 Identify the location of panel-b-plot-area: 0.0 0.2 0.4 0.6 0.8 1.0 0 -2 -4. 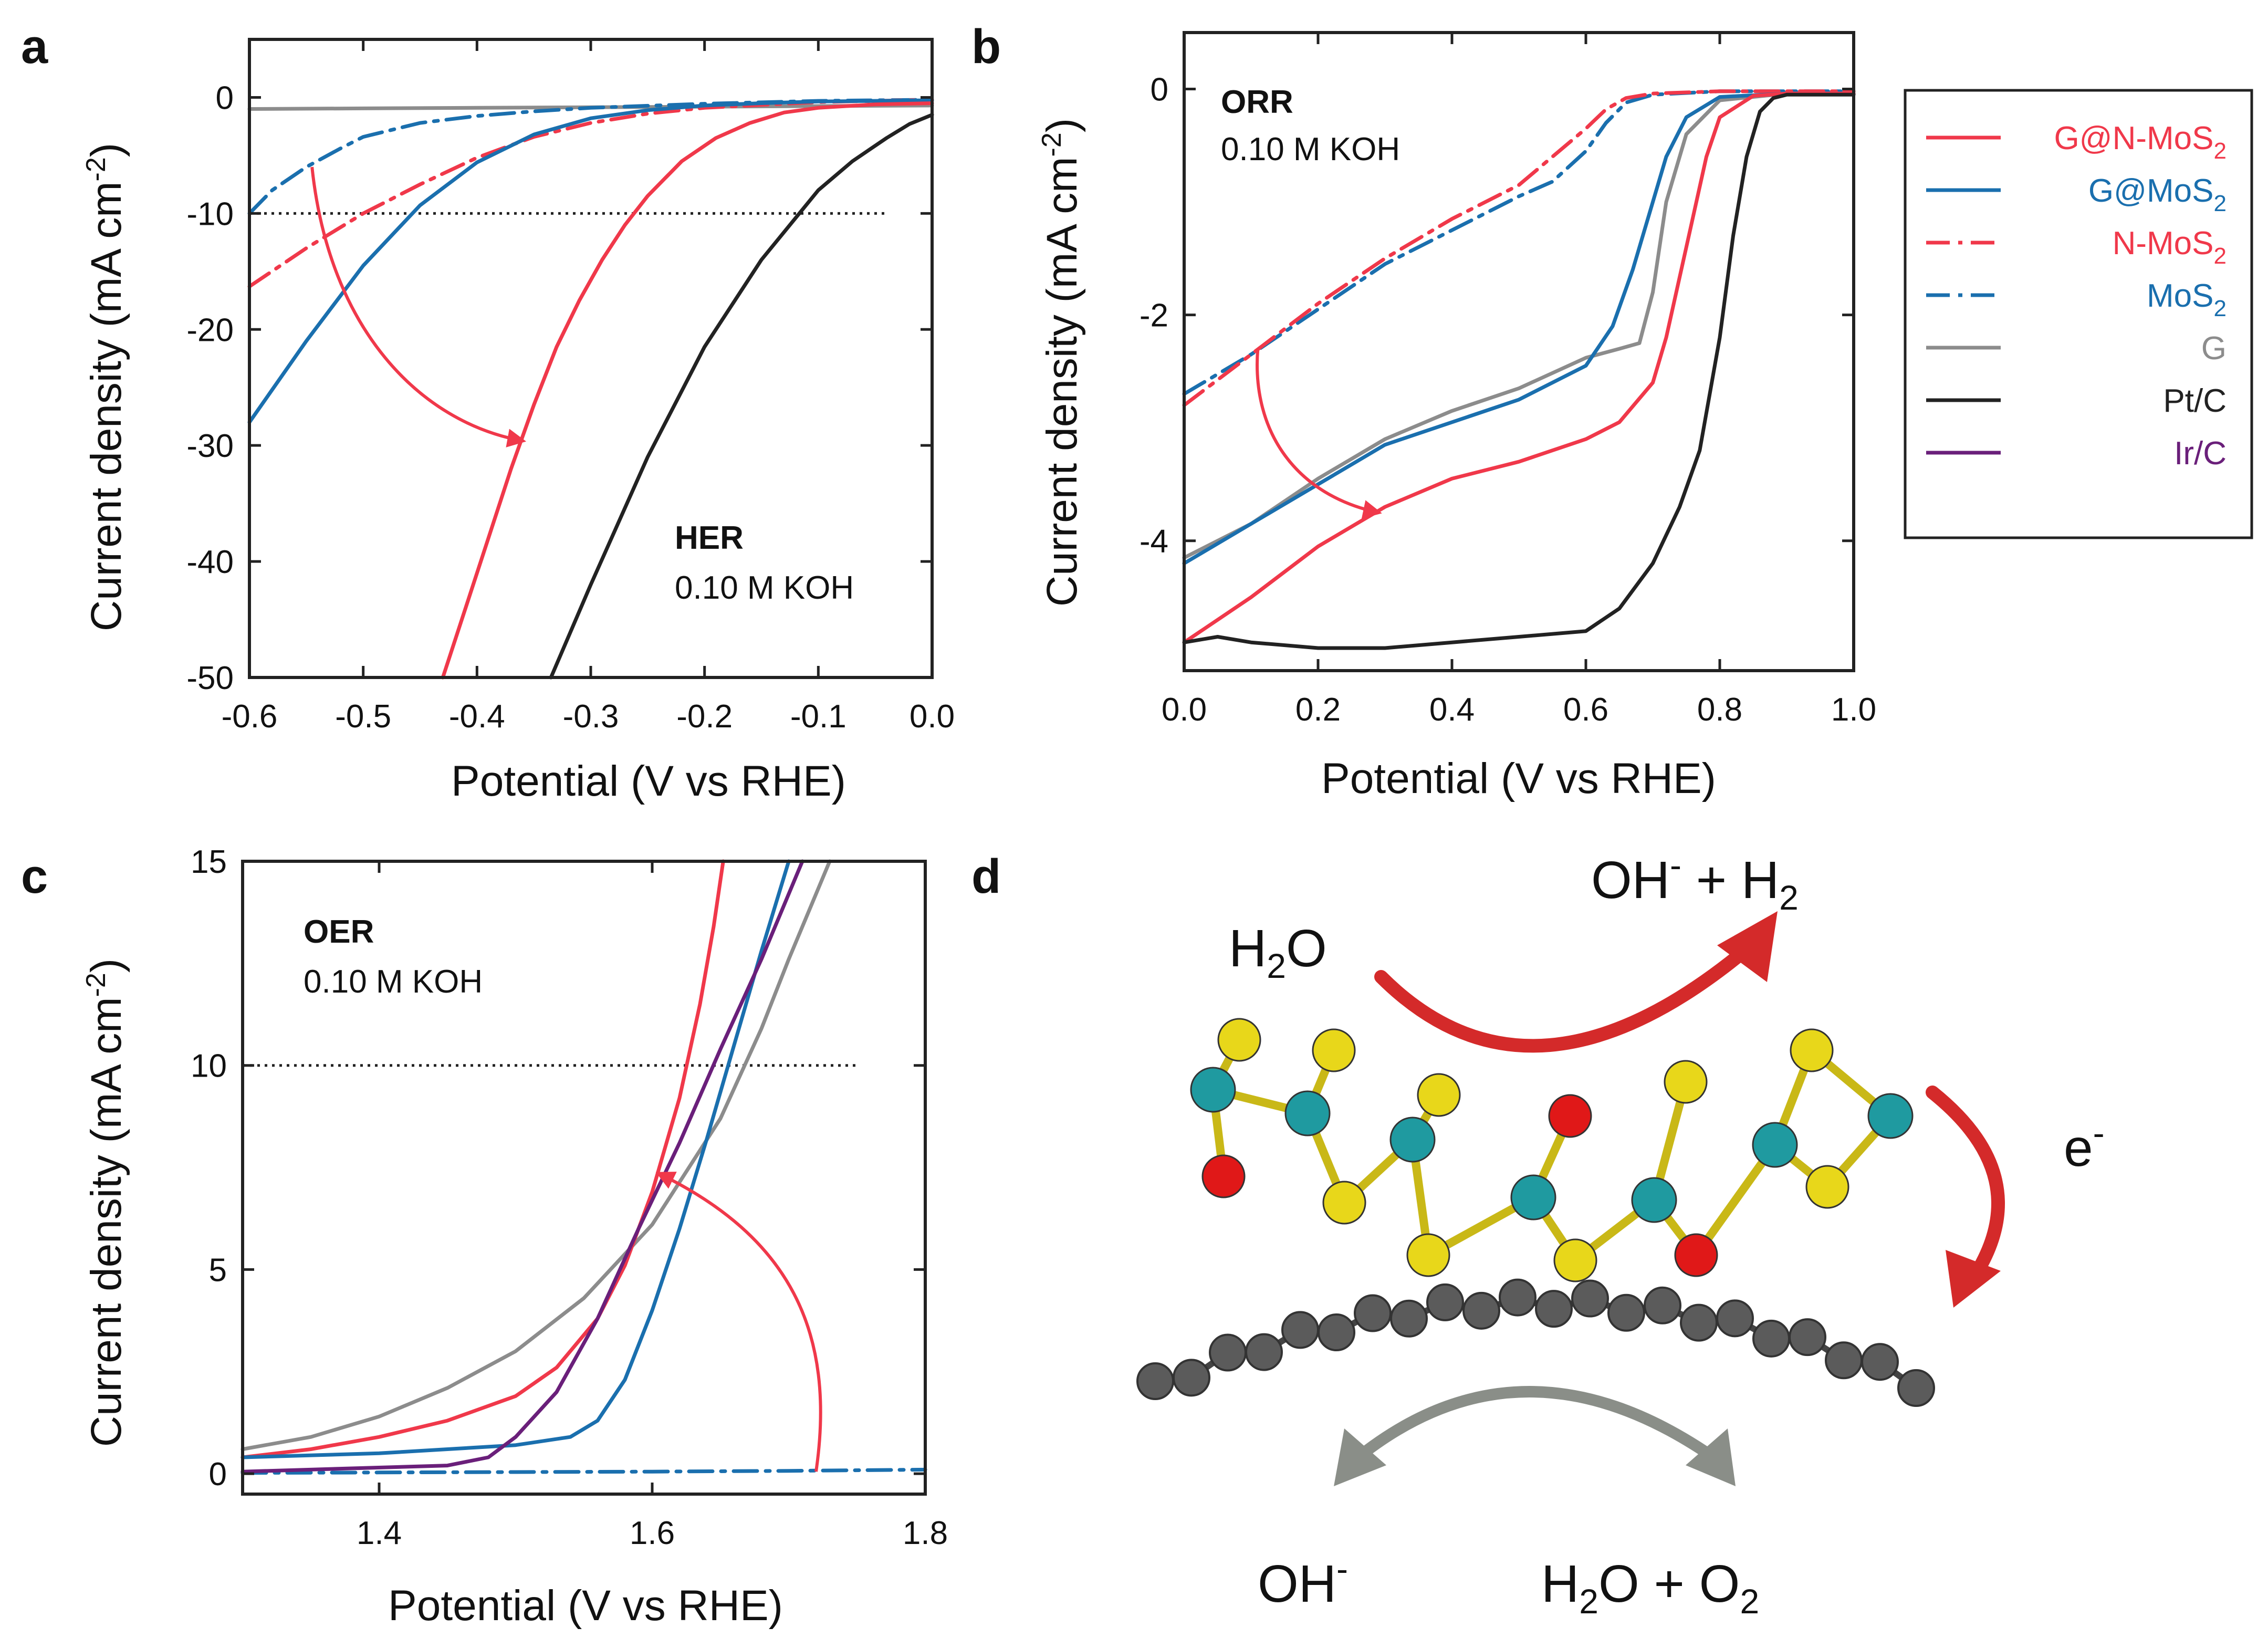
(1508, 379).